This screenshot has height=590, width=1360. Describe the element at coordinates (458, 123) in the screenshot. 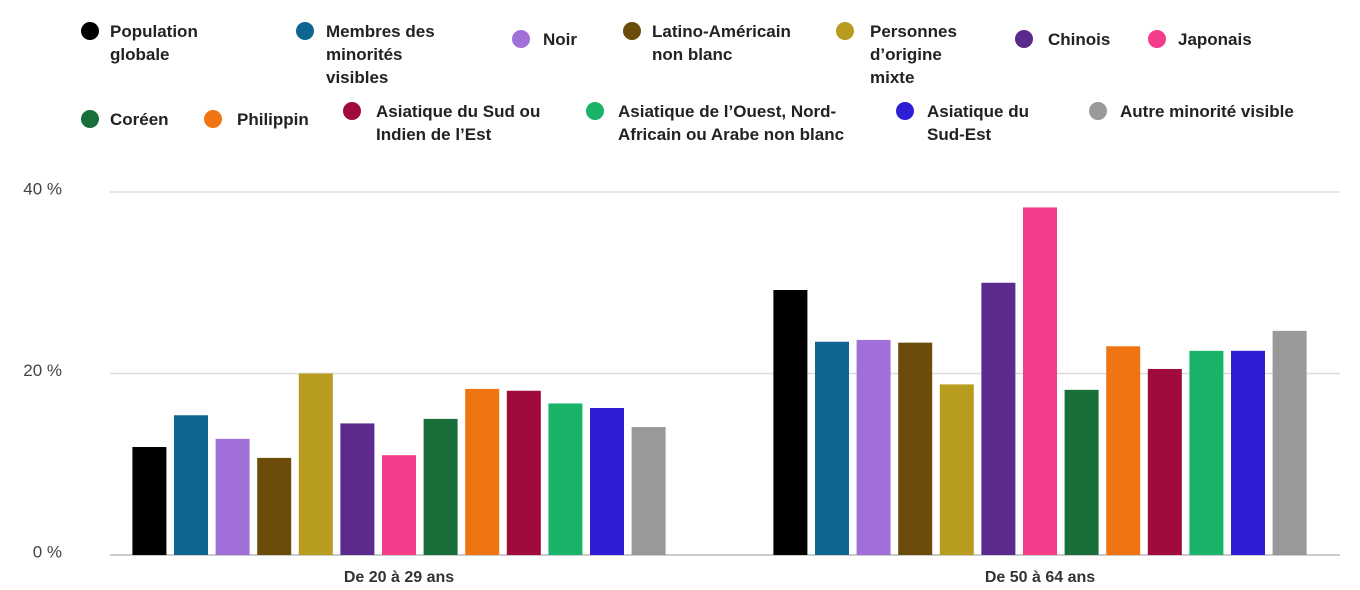

I see `legend-label: Asiatique du Sud ou Indien de l’Est` at that location.